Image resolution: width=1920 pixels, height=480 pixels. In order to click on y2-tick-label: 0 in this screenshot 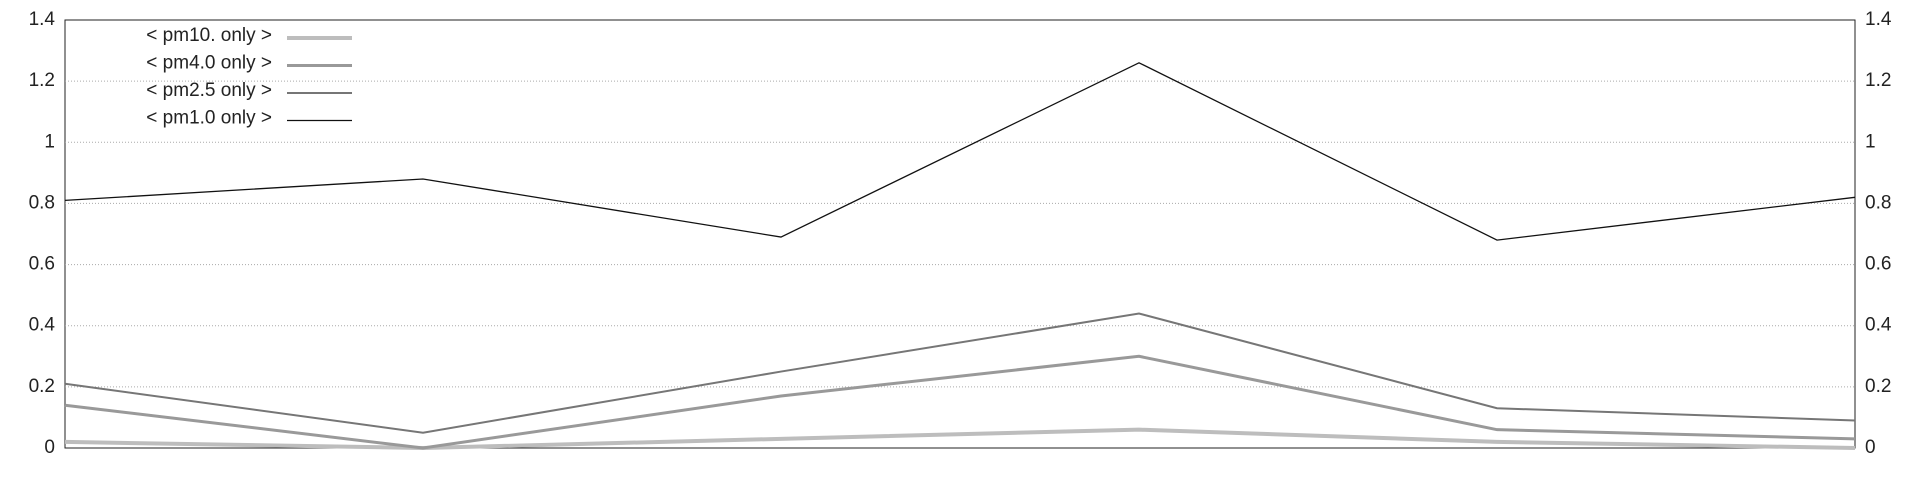, I will do `click(1870, 447)`.